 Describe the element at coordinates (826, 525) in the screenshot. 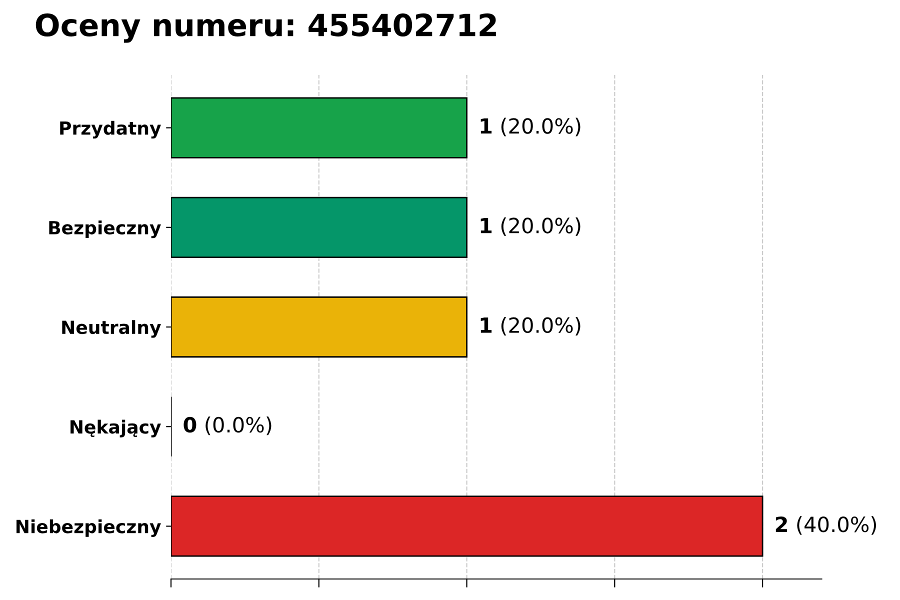

I see `data-label: 2 (40.0%)` at that location.